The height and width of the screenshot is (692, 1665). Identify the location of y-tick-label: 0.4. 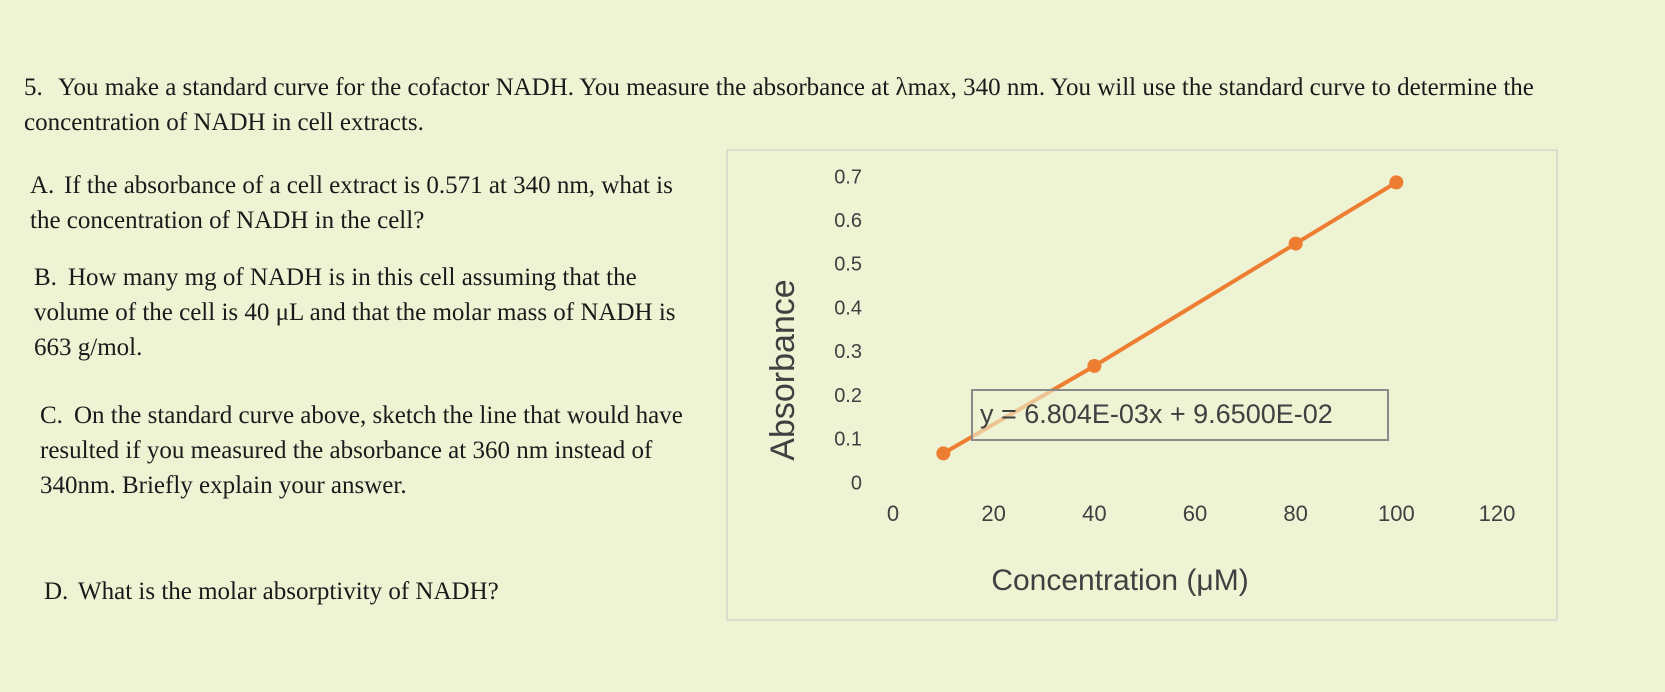
(848, 308).